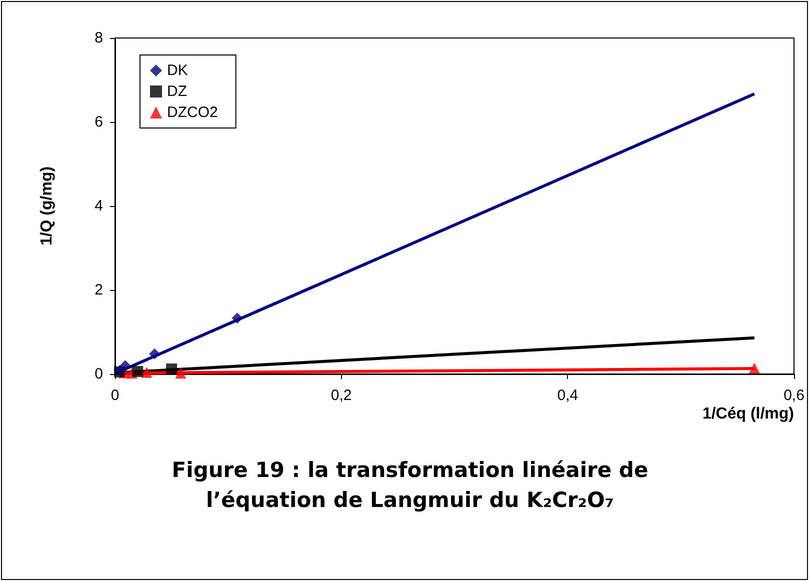 The height and width of the screenshot is (581, 809). What do you see at coordinates (192, 112) in the screenshot?
I see `legend-label: DZCO2` at bounding box center [192, 112].